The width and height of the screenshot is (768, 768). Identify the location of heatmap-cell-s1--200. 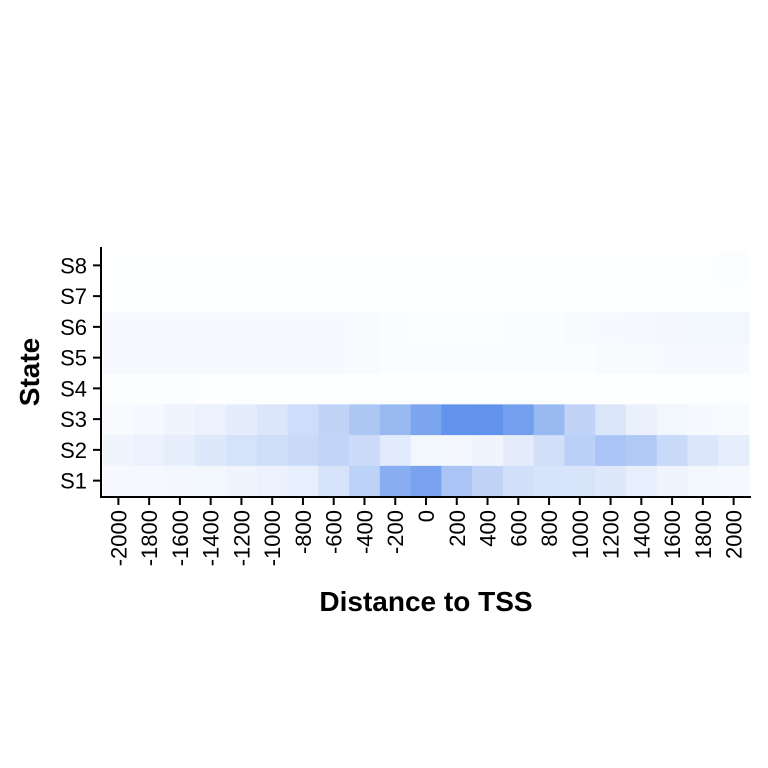
(395, 481).